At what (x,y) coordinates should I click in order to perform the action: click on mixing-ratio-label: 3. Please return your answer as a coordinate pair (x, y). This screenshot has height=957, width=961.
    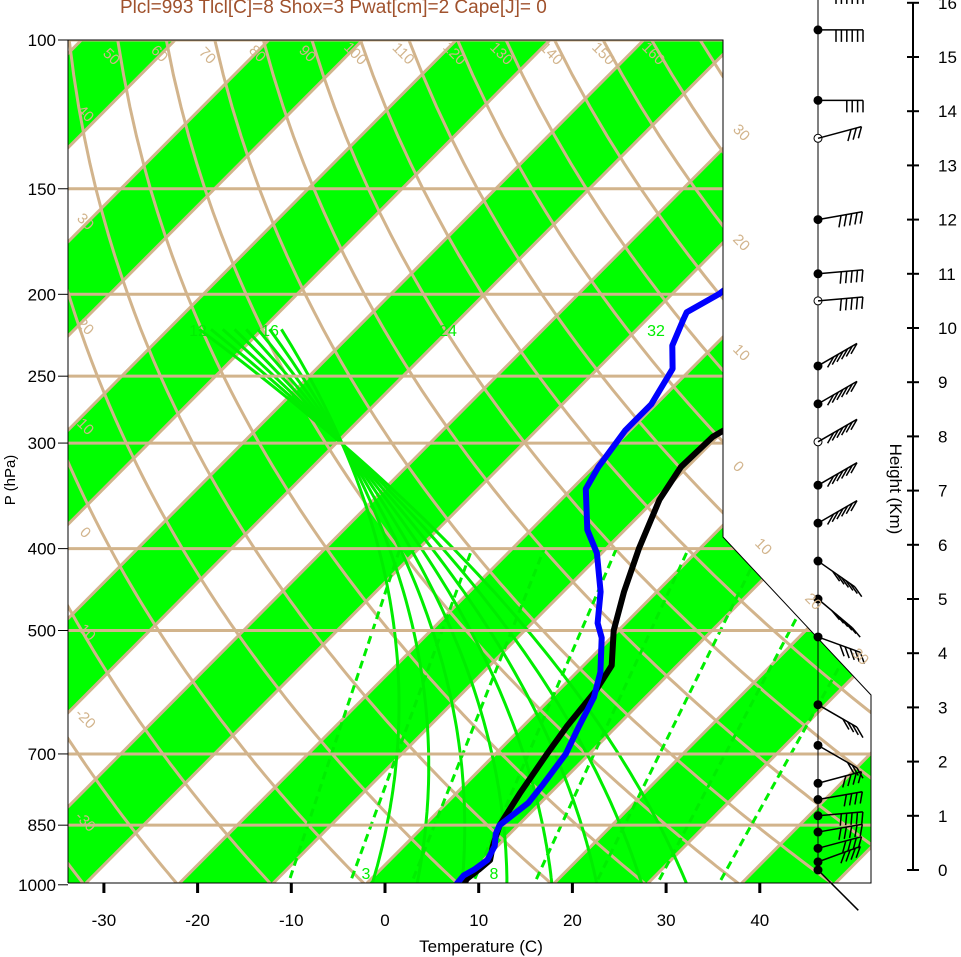
    Looking at the image, I should click on (366, 874).